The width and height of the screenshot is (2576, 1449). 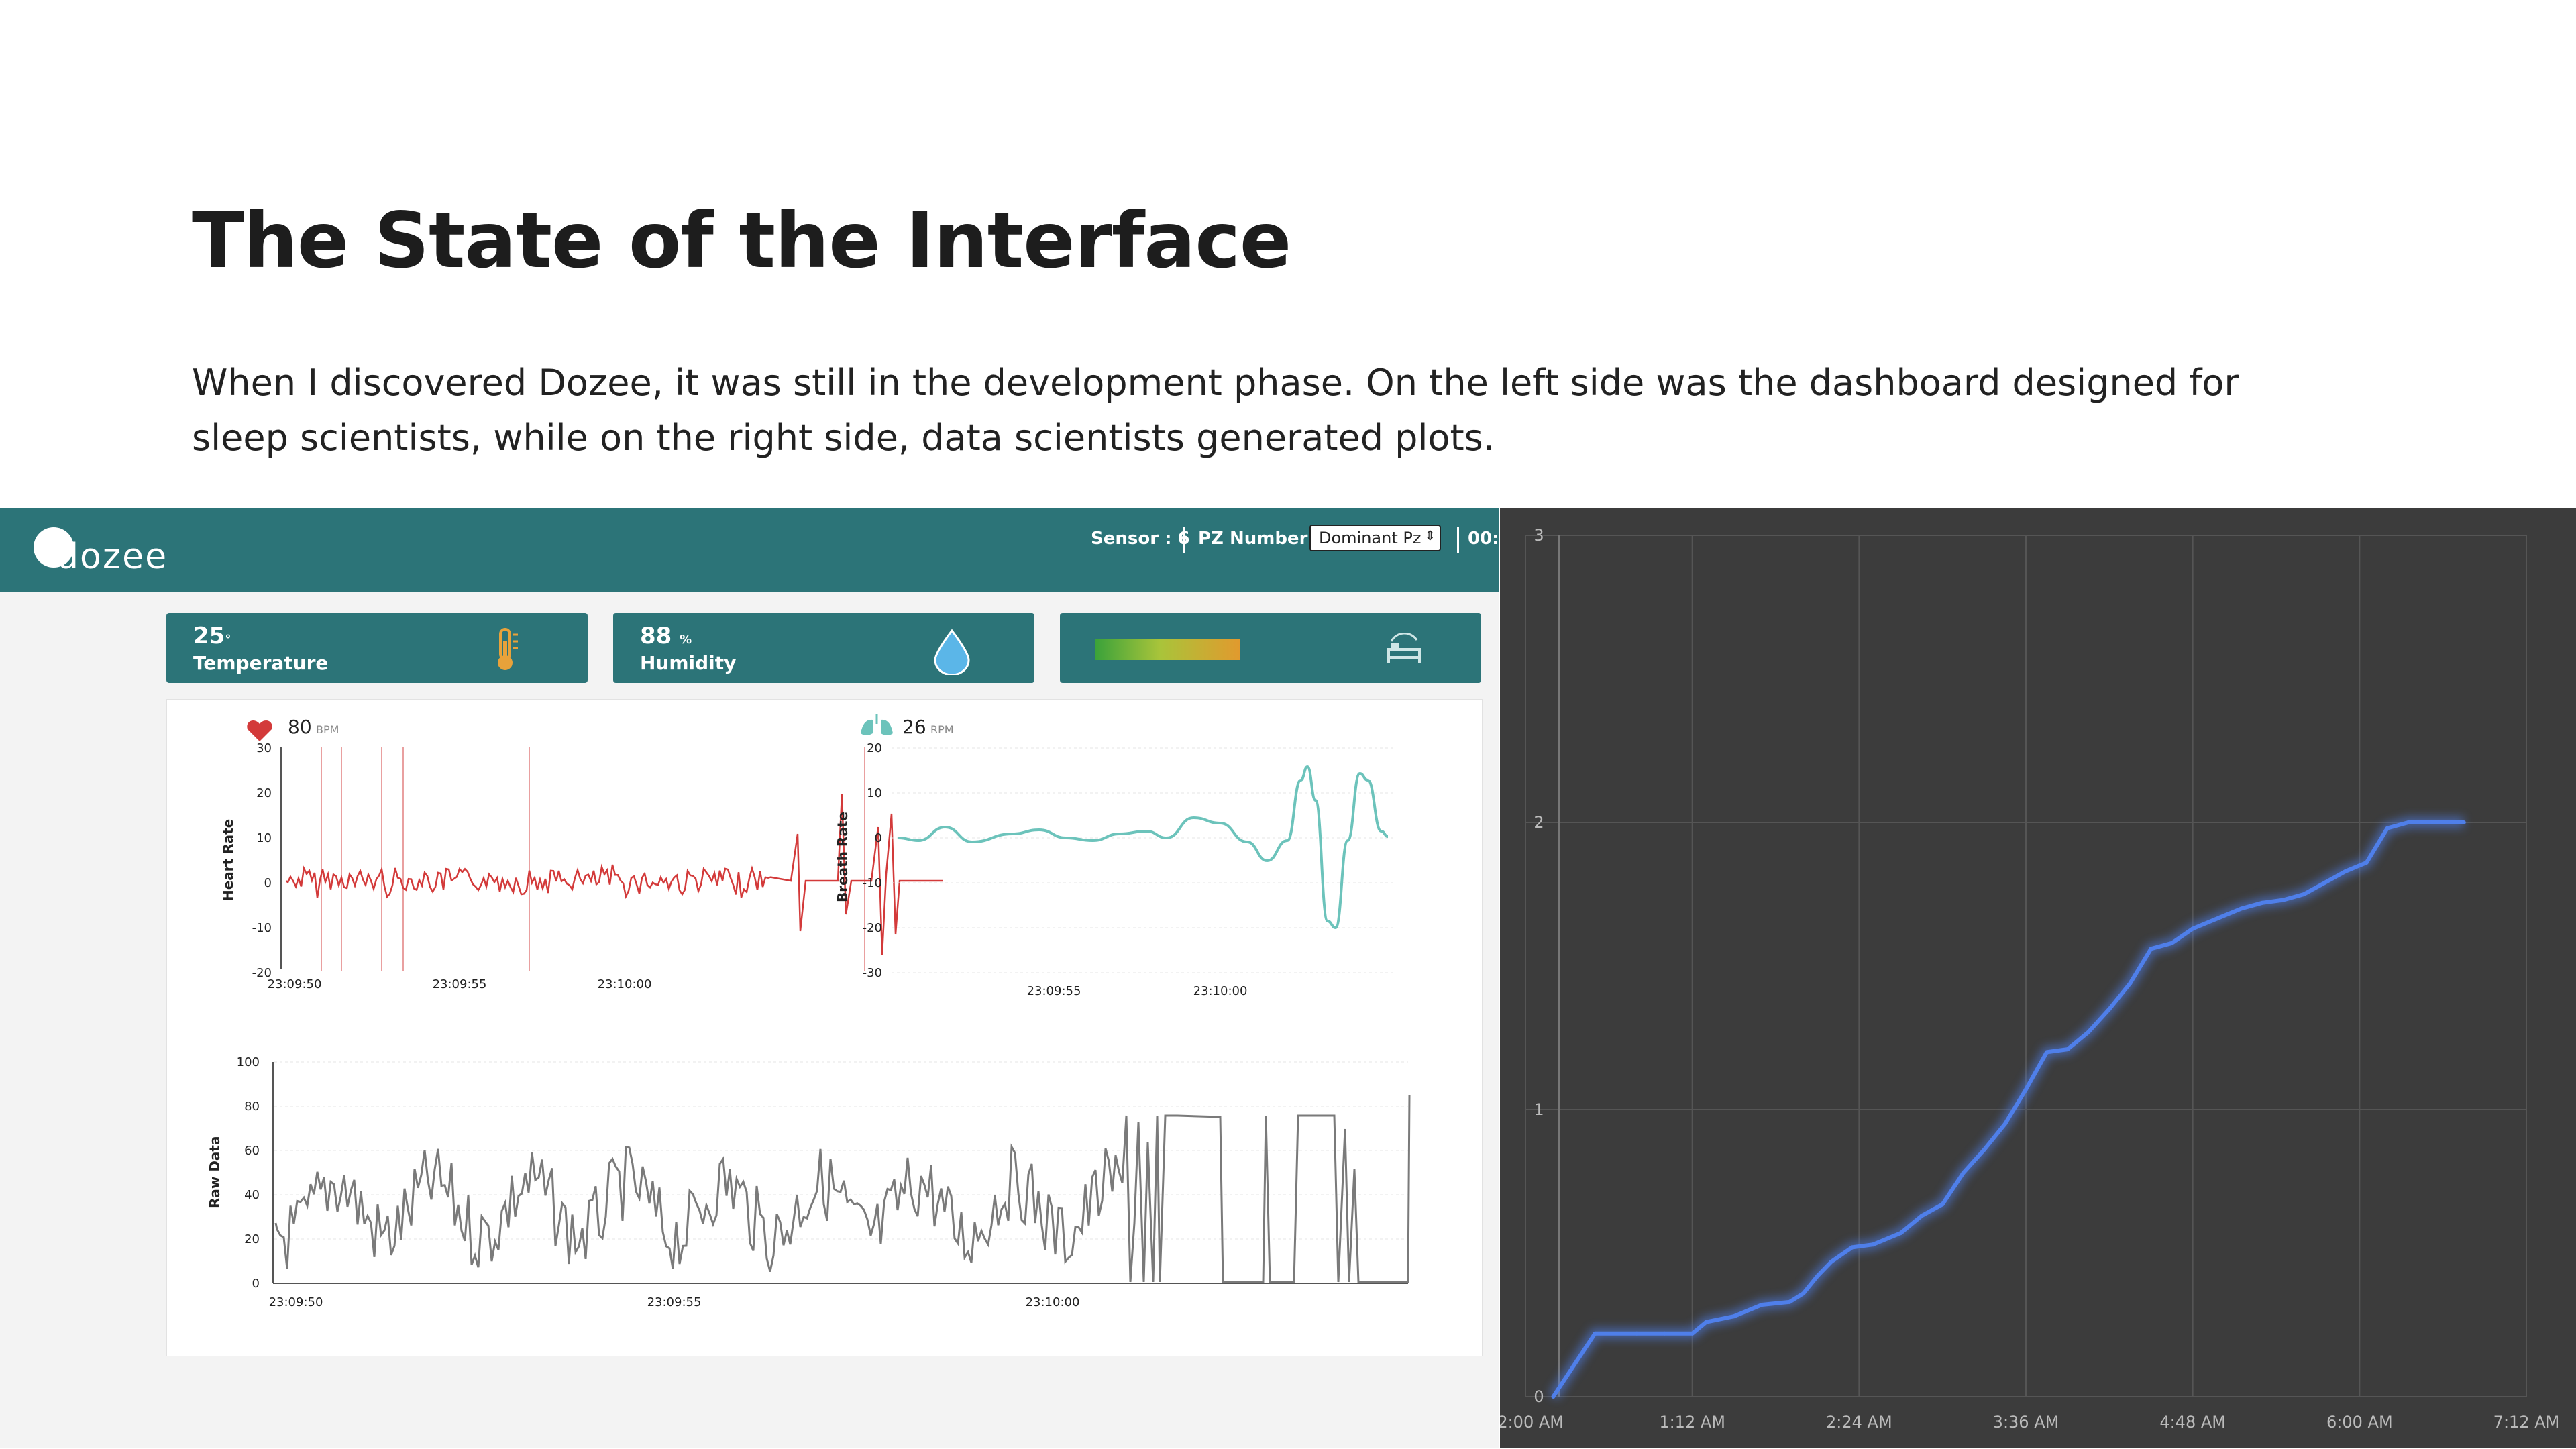 What do you see at coordinates (1270, 648) in the screenshot?
I see `sleep-quality-card` at bounding box center [1270, 648].